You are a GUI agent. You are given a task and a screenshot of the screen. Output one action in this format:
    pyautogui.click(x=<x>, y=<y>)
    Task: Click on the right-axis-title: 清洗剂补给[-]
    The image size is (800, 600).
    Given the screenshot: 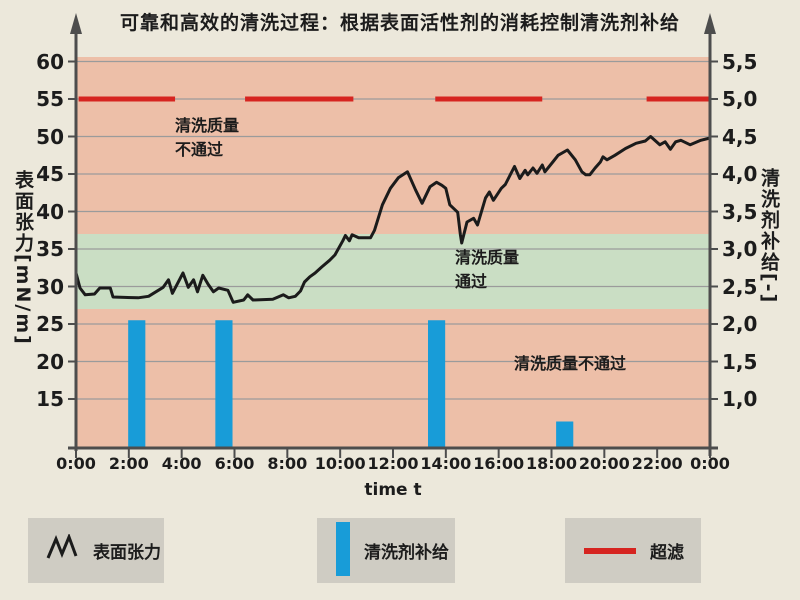 What is the action you would take?
    pyautogui.click(x=769, y=236)
    